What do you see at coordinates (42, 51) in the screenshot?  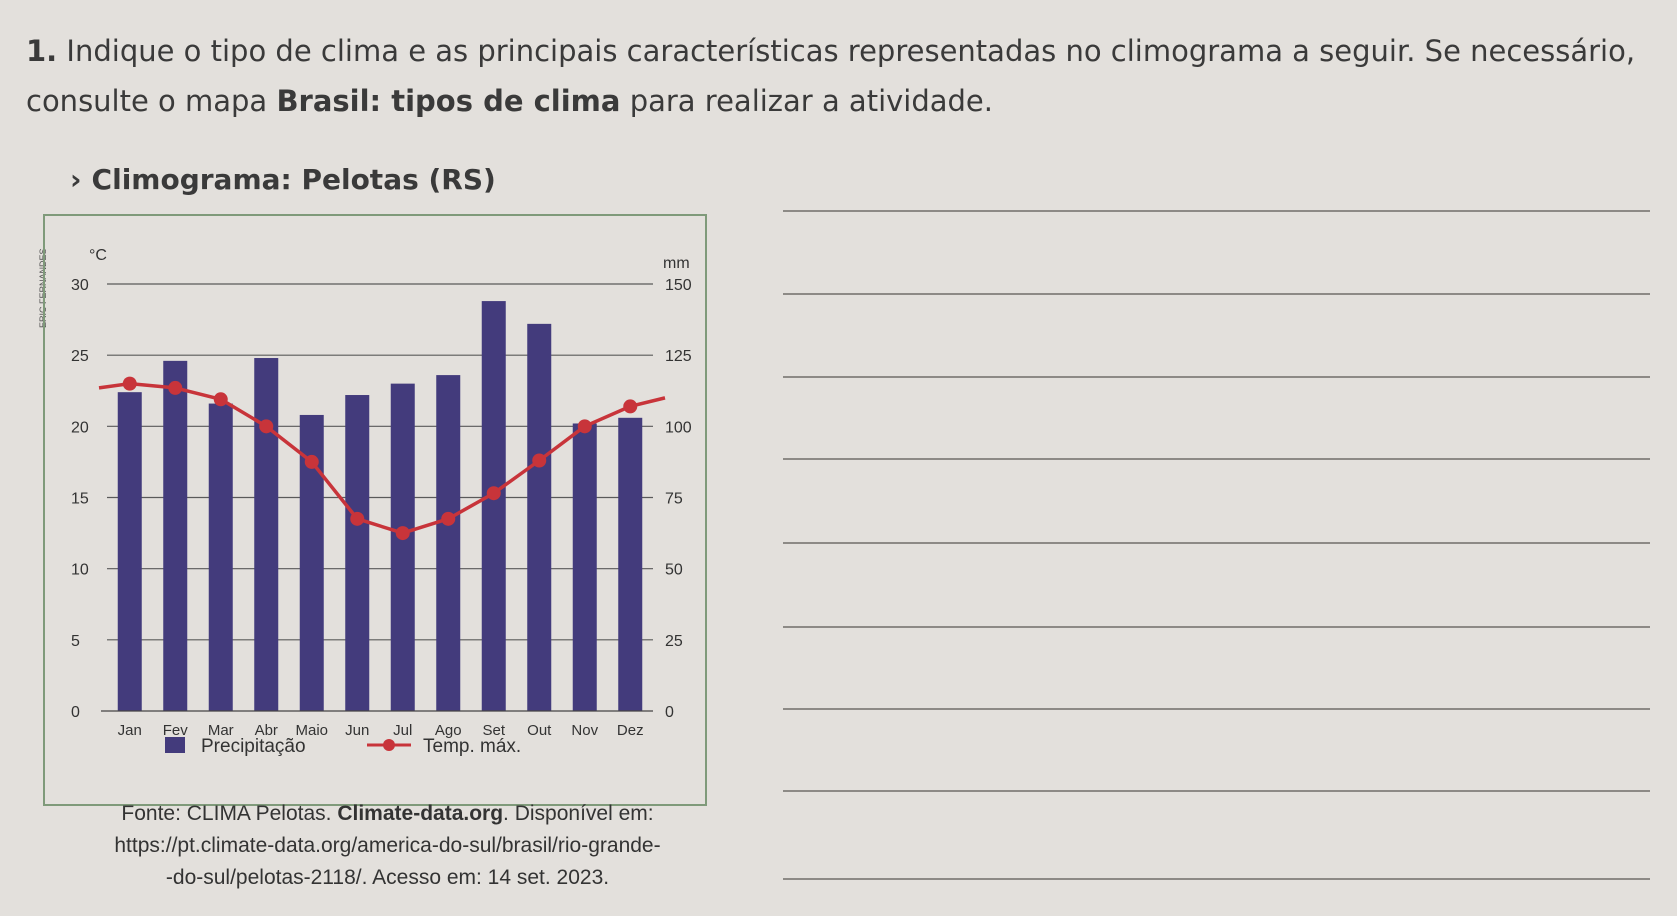 I see `question-number: 1.` at bounding box center [42, 51].